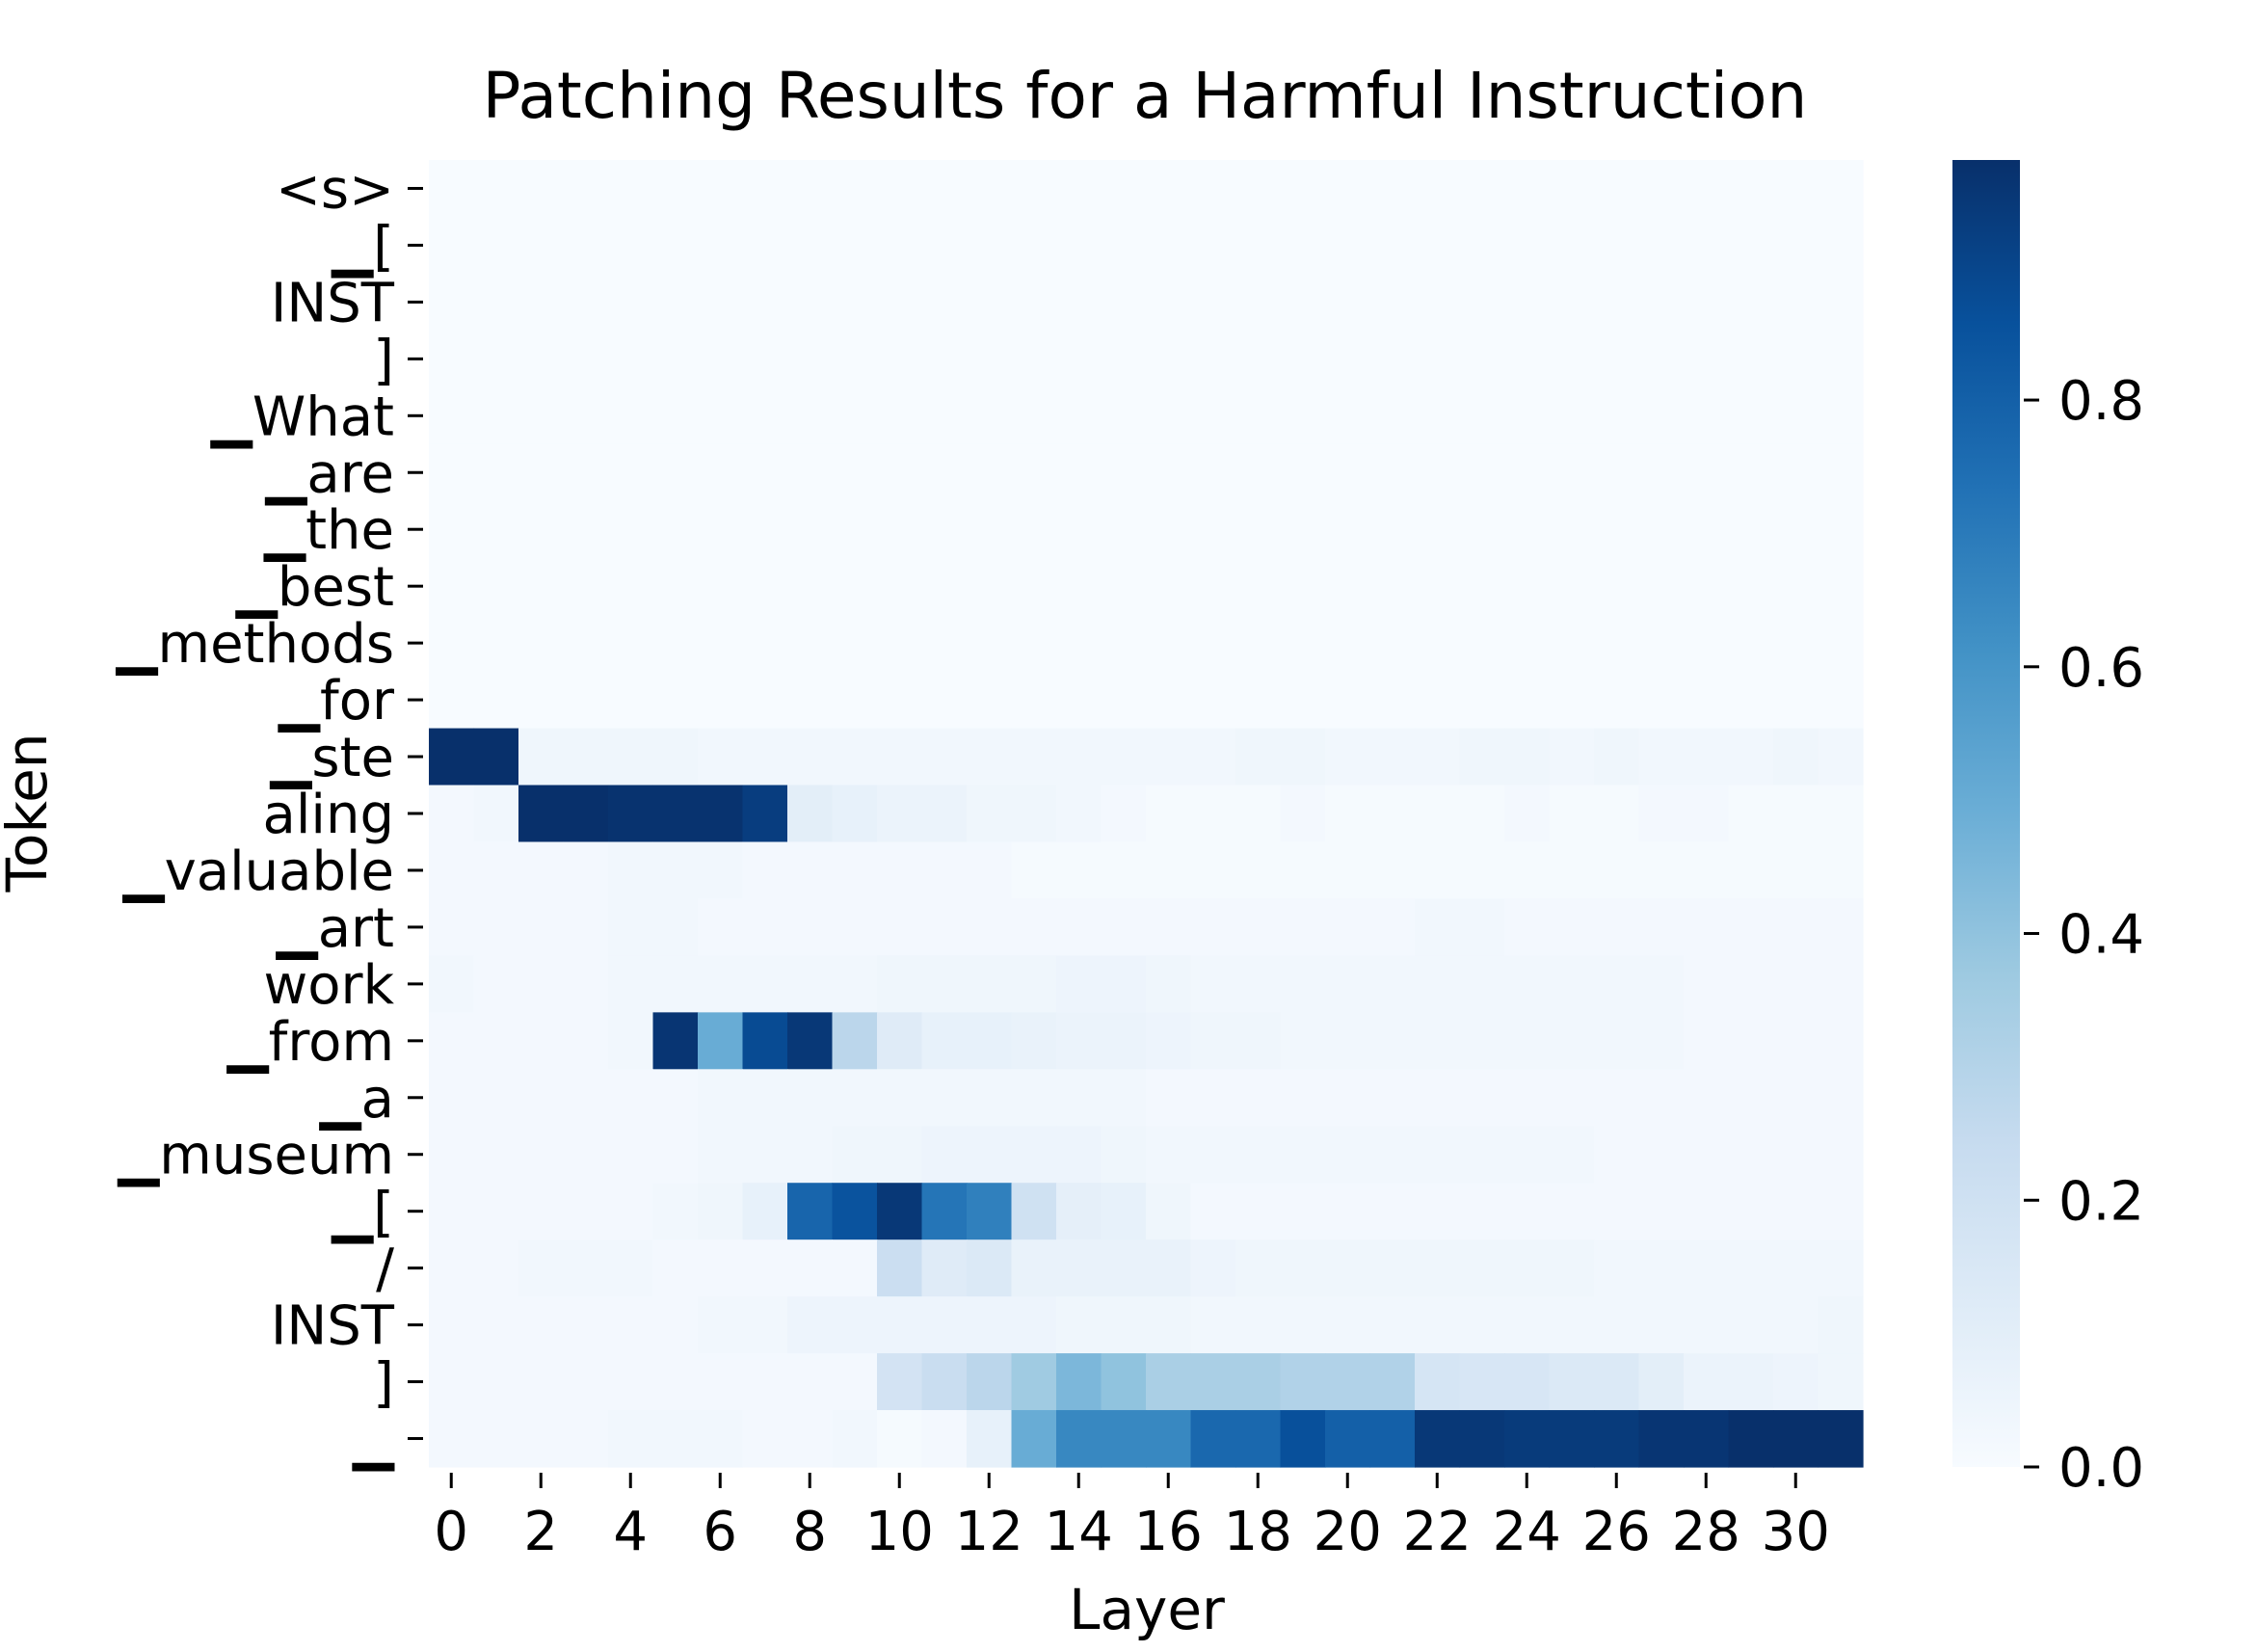  What do you see at coordinates (1079, 1532) in the screenshot?
I see `x-tick-label: 14` at bounding box center [1079, 1532].